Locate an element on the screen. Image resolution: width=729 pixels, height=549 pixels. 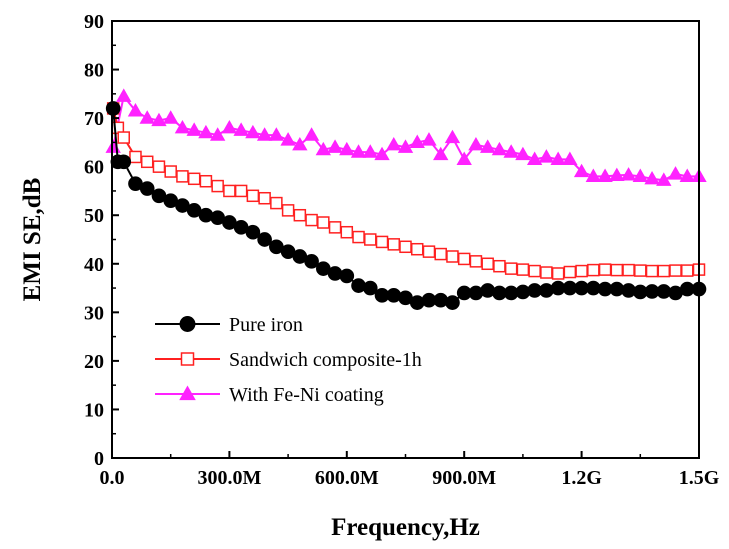
series-with-fe-ni-coating is located at coordinates (406, 137).